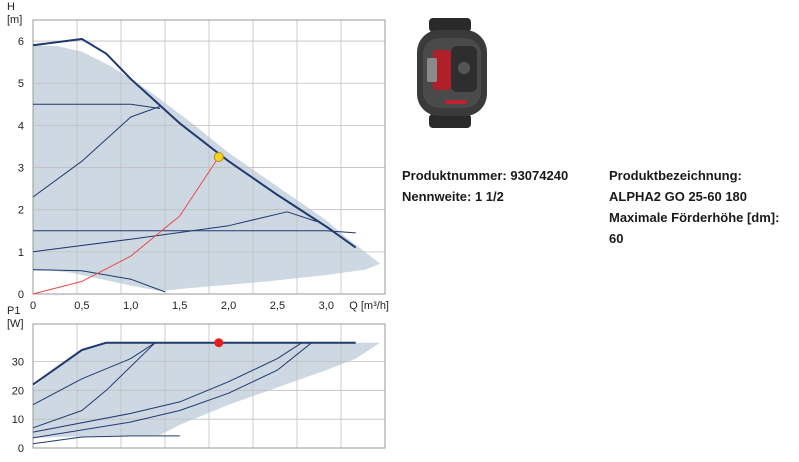 The image size is (799, 462). What do you see at coordinates (18, 362) in the screenshot?
I see `y-tick-label: 30` at bounding box center [18, 362].